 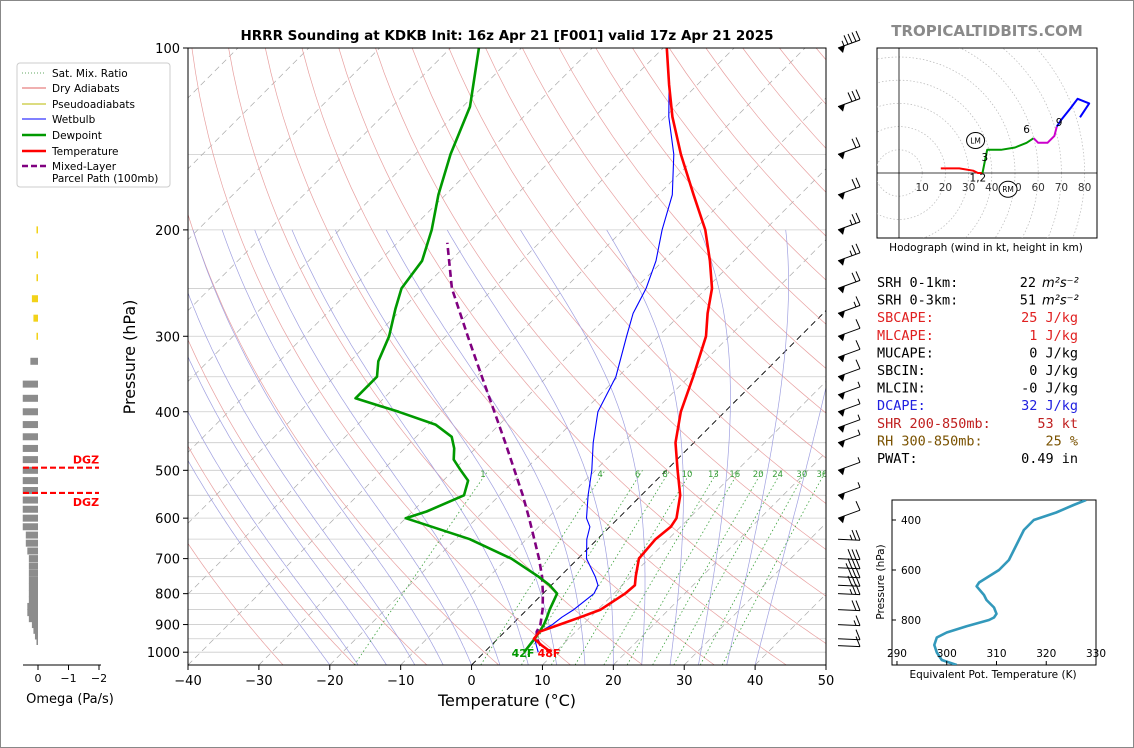 What do you see at coordinates (93, 105) in the screenshot?
I see `legend-label: Pseudoadiabats` at bounding box center [93, 105].